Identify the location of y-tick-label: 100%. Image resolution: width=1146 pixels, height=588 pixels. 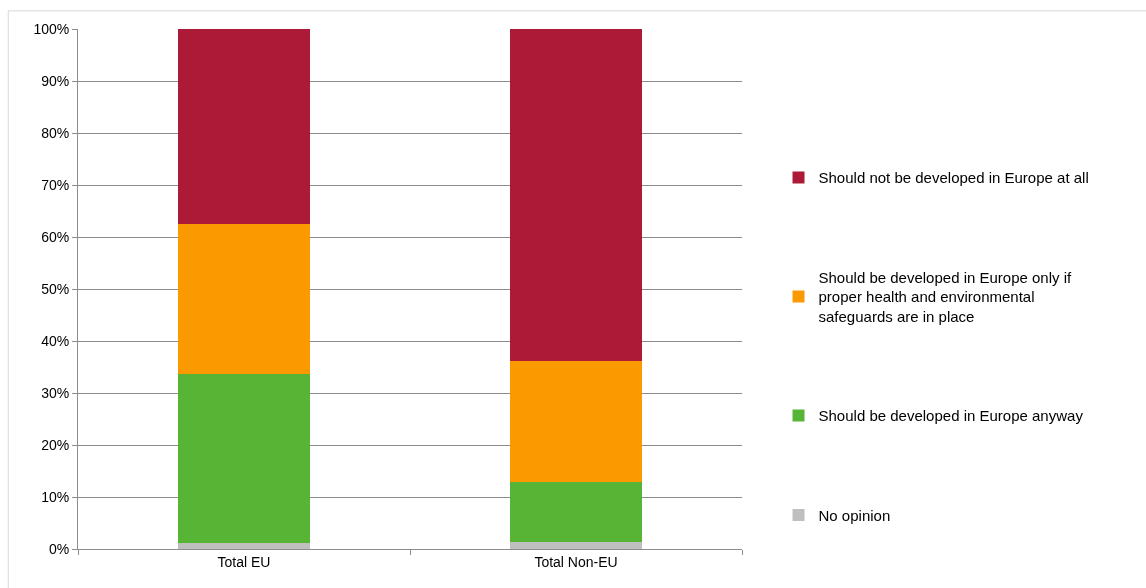
(51, 28).